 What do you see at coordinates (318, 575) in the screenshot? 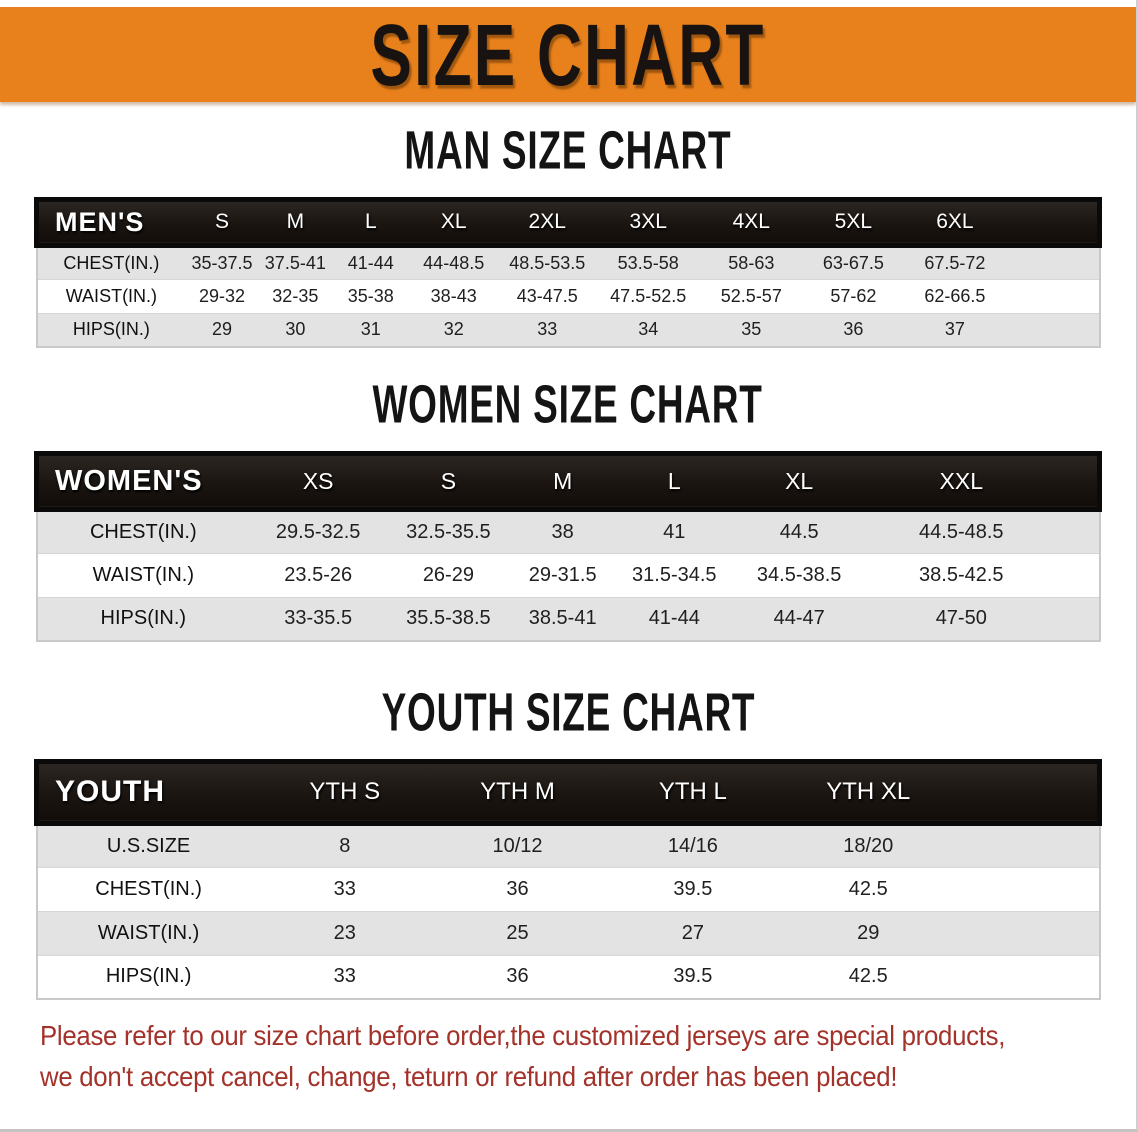
I see `cell-value: 23.5-26` at bounding box center [318, 575].